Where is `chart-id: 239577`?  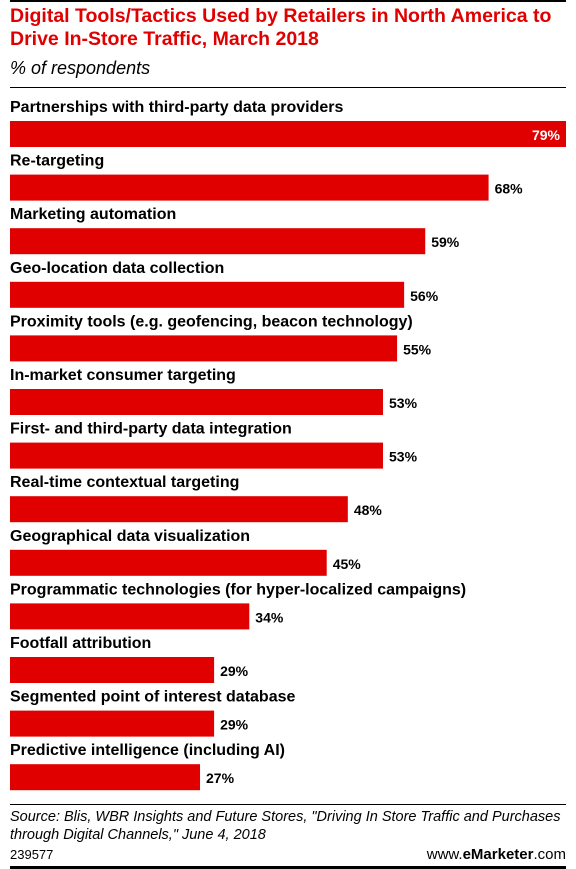
chart-id: 239577 is located at coordinates (32, 854).